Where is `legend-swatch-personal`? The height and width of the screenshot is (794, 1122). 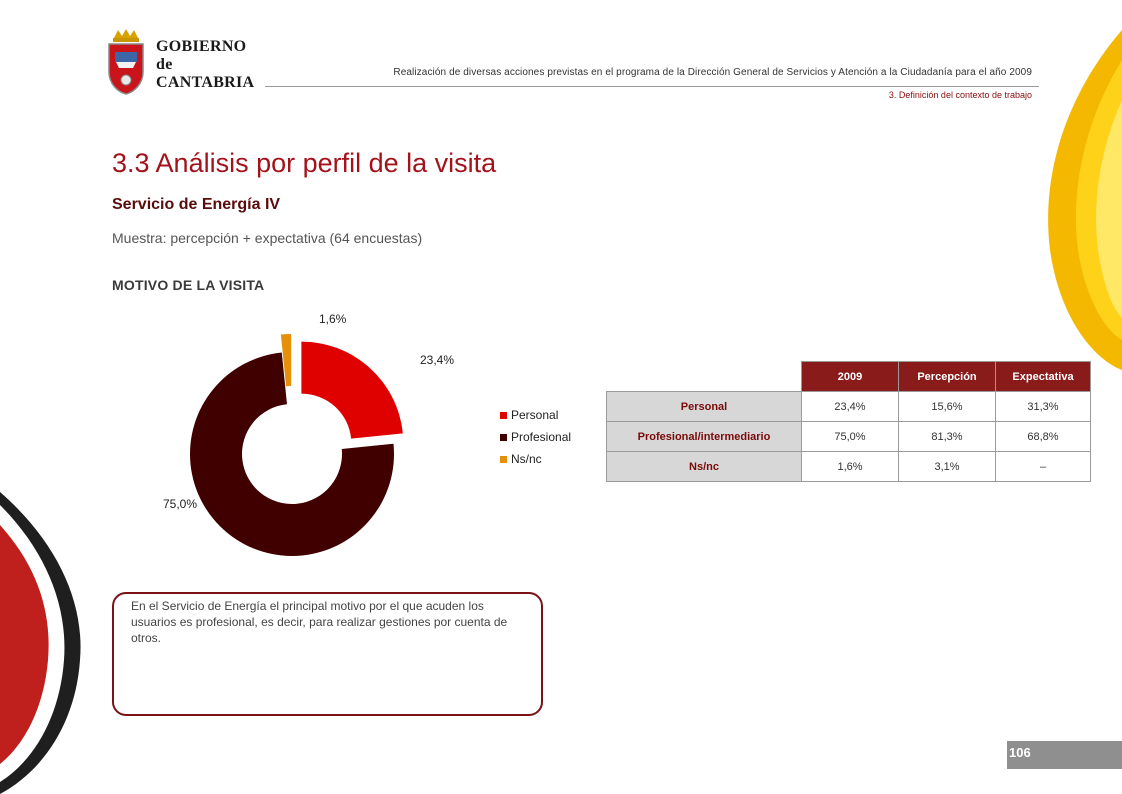
legend-swatch-personal is located at coordinates (503, 415).